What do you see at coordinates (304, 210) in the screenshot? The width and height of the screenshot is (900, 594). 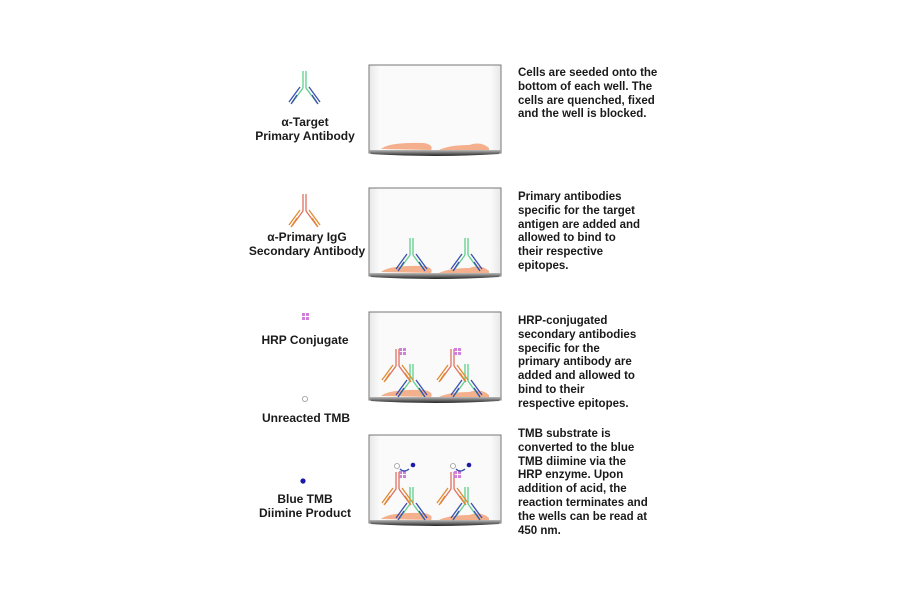 I see `secondary-antibody-icon` at bounding box center [304, 210].